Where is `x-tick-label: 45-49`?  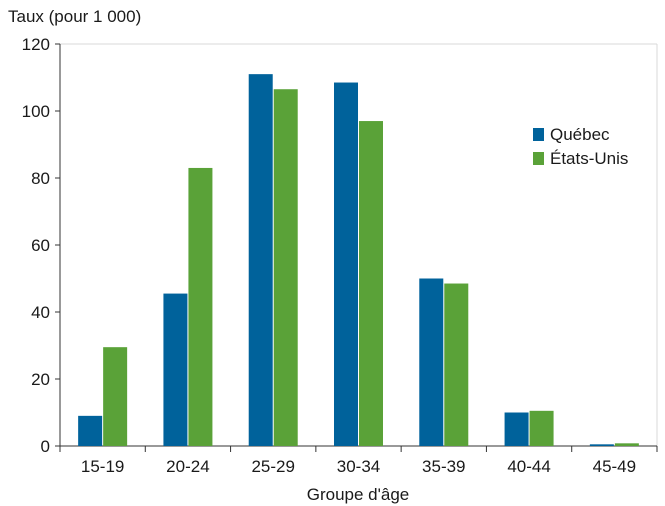
x-tick-label: 45-49 is located at coordinates (614, 466).